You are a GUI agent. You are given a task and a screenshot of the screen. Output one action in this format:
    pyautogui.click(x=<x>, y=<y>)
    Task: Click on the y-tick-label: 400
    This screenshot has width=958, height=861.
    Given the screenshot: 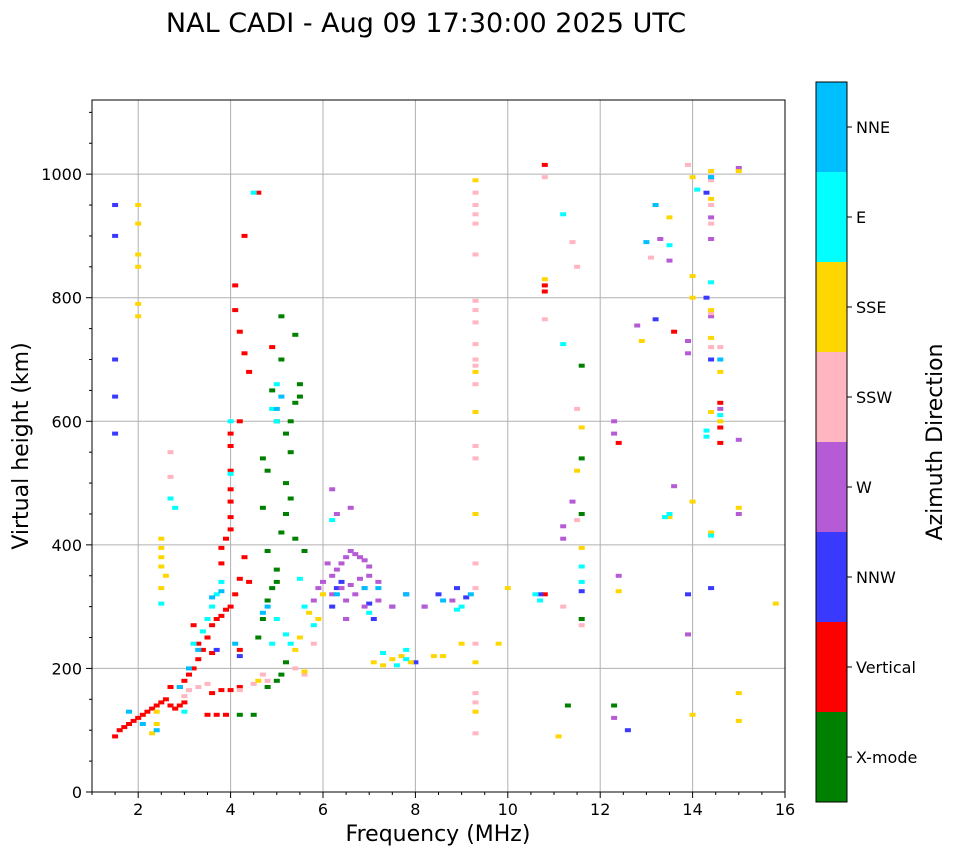 What is the action you would take?
    pyautogui.click(x=66, y=545)
    